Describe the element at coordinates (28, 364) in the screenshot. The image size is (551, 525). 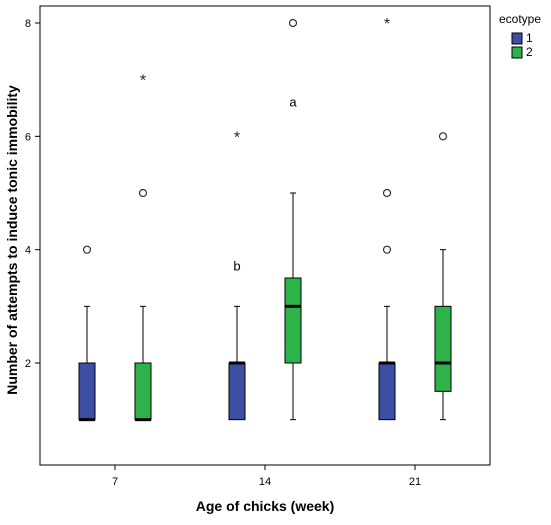
I see `y-tick-label: 2` at that location.